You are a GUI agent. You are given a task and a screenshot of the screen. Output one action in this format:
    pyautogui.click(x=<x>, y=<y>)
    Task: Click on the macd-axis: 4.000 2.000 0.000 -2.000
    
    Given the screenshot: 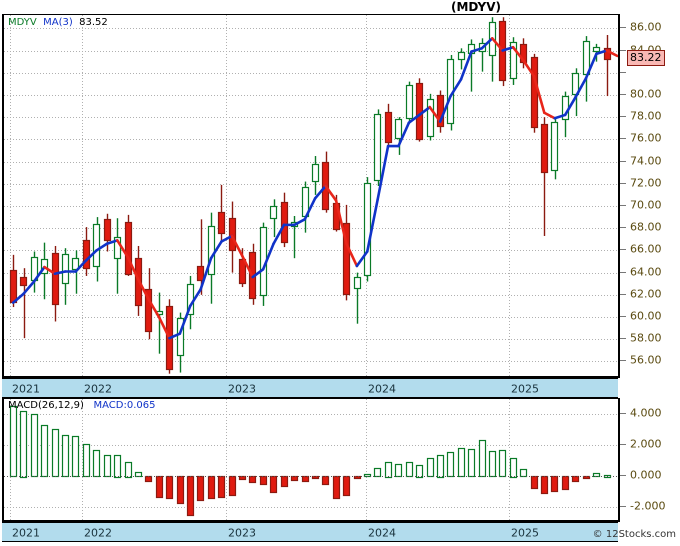 What is the action you would take?
    pyautogui.click(x=649, y=460)
    